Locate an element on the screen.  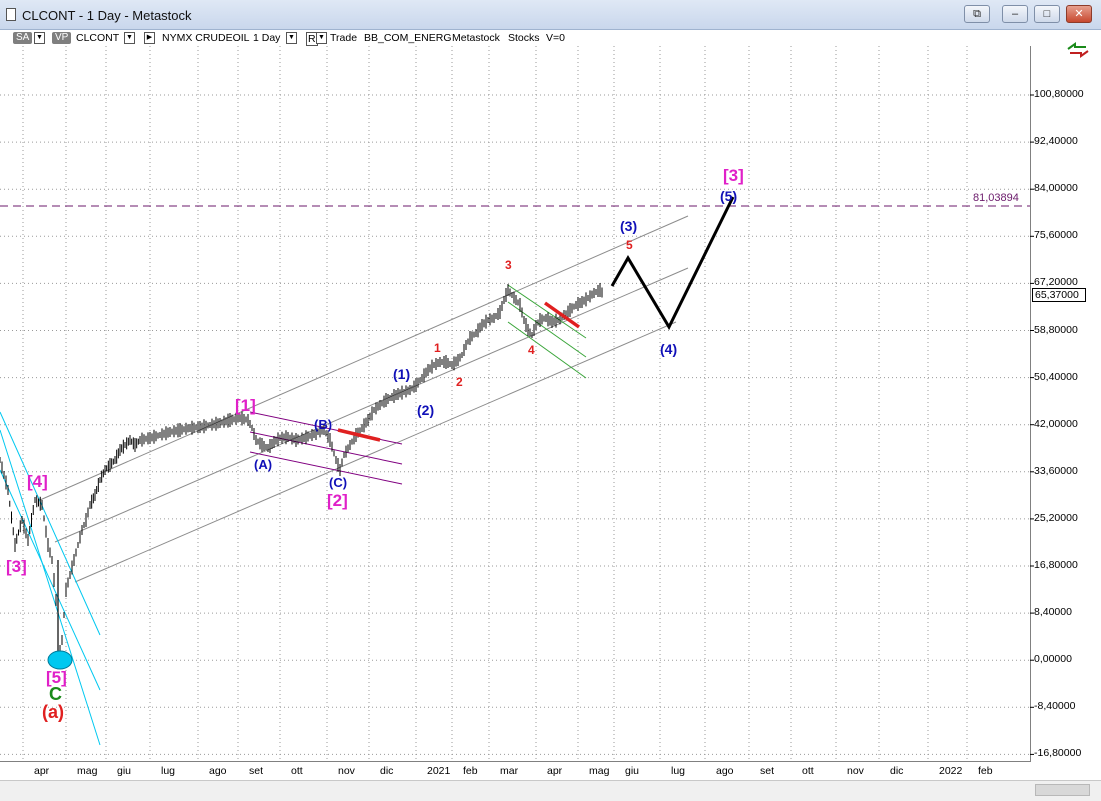
wave-label-5-bottom: [5] is located at coordinates (56, 677).